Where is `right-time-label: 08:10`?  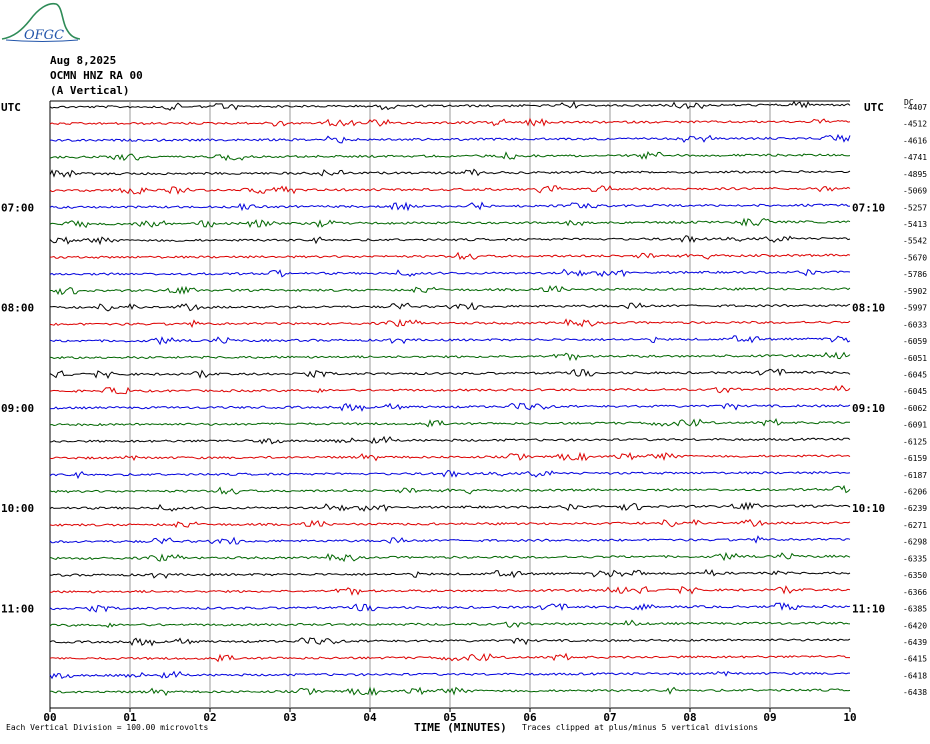 right-time-label: 08:10 is located at coordinates (868, 308).